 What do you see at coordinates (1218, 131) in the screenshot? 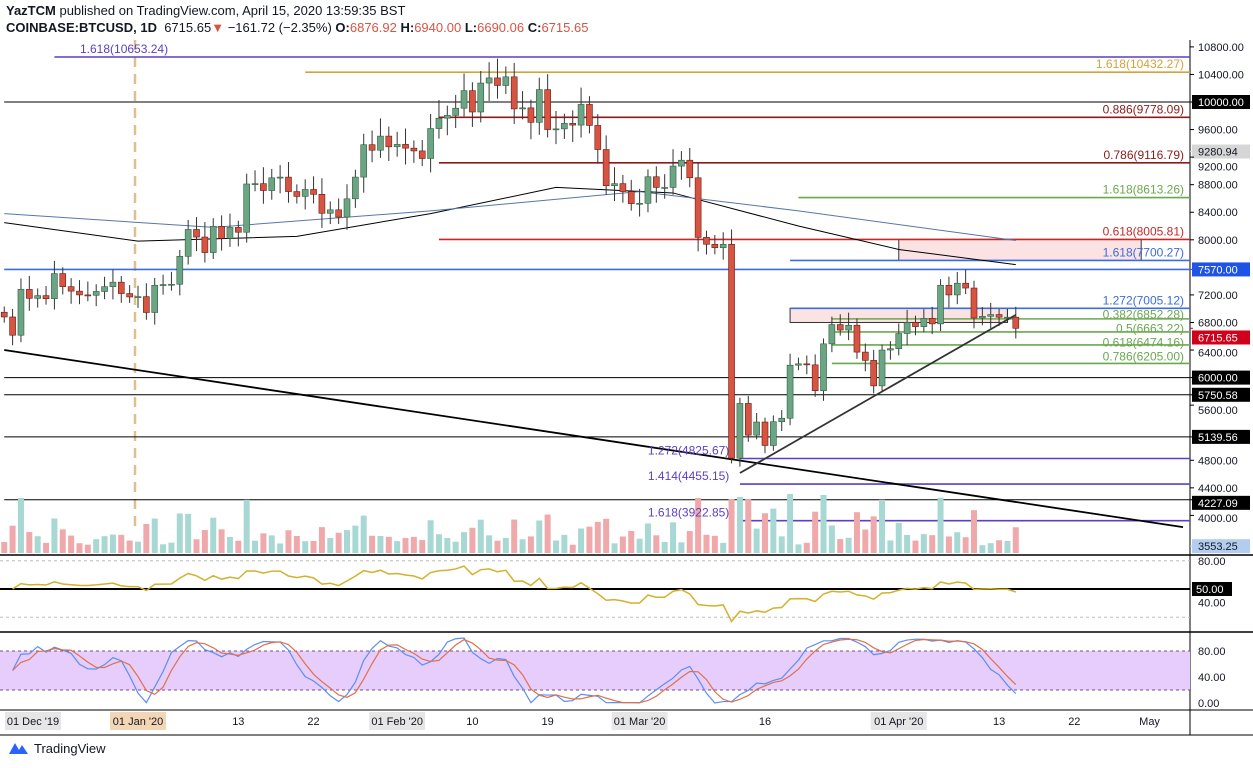
I see `y-tick-label: 9600.00` at bounding box center [1218, 131].